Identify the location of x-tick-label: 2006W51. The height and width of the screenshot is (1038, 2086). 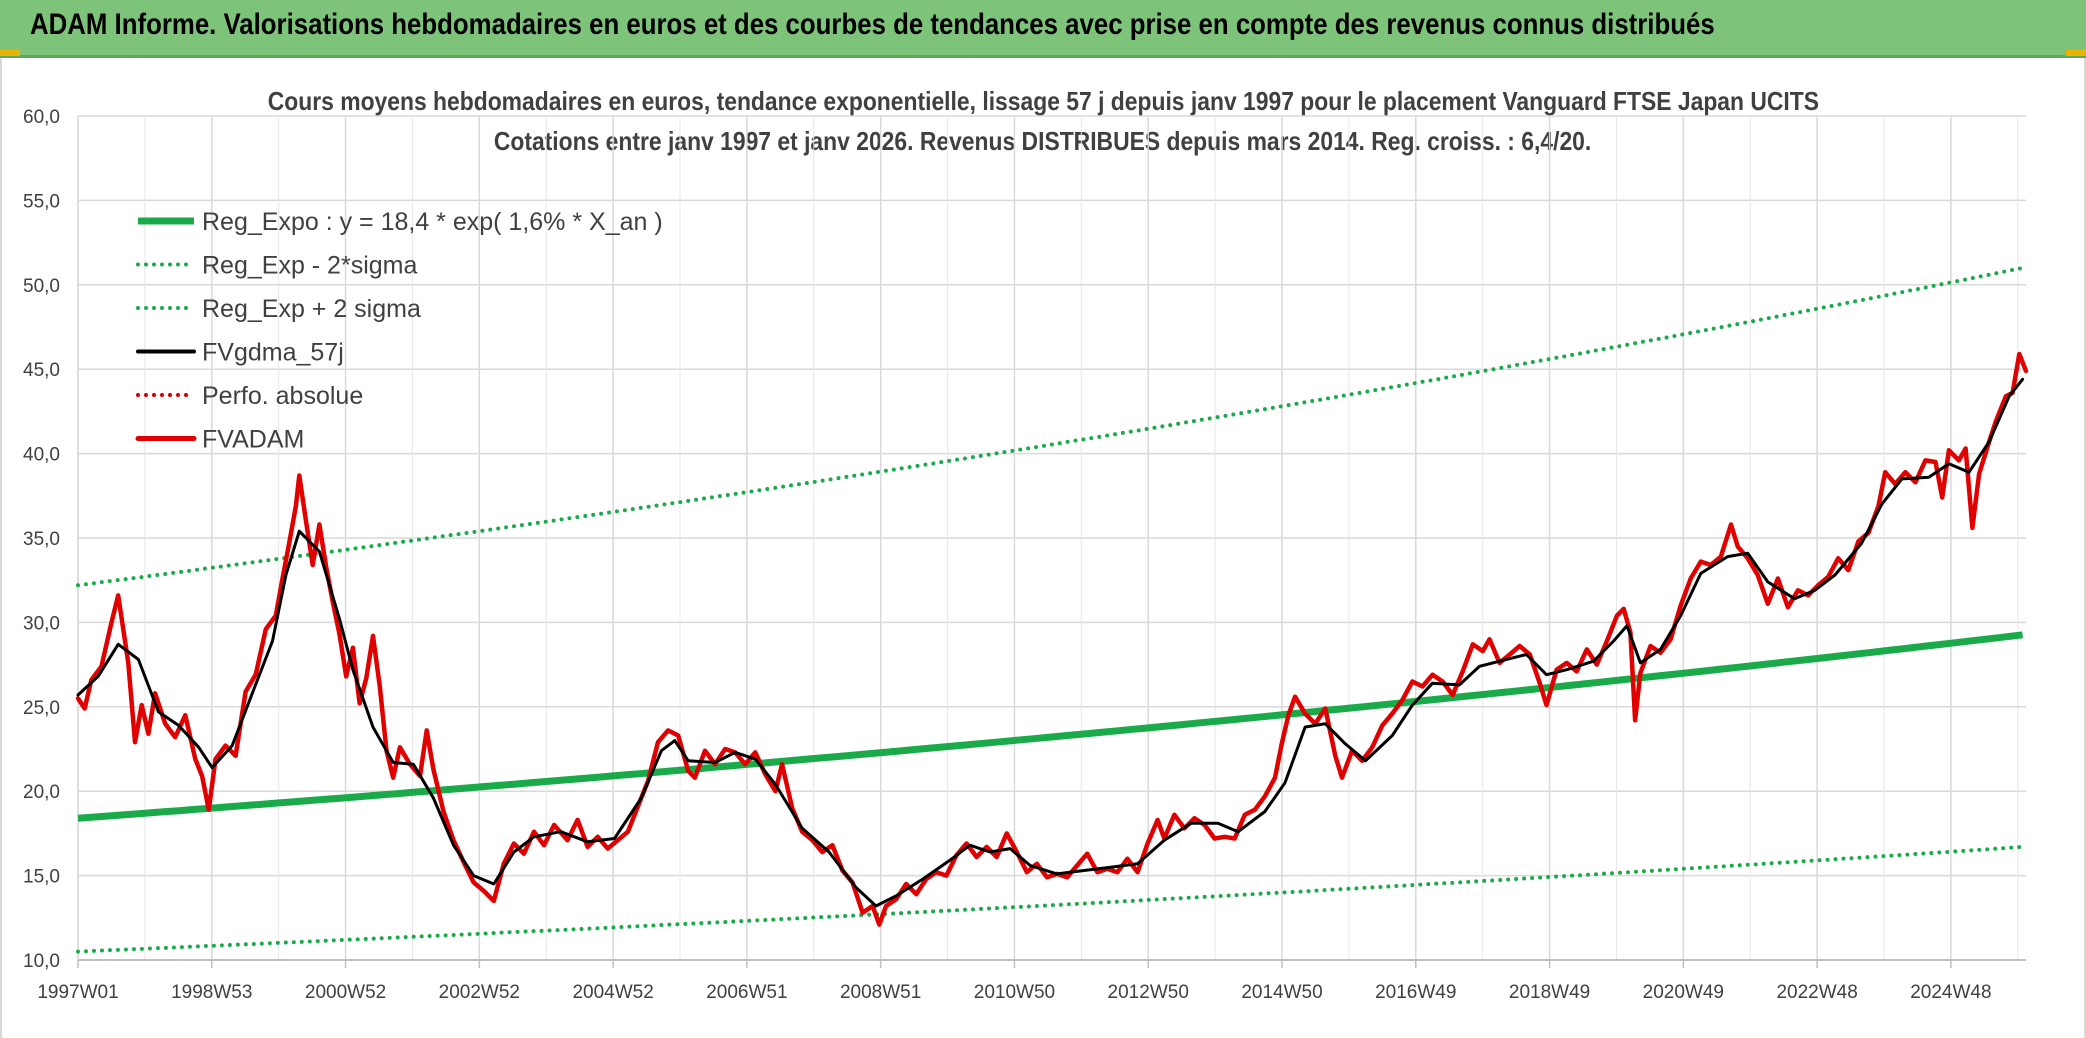
(746, 992).